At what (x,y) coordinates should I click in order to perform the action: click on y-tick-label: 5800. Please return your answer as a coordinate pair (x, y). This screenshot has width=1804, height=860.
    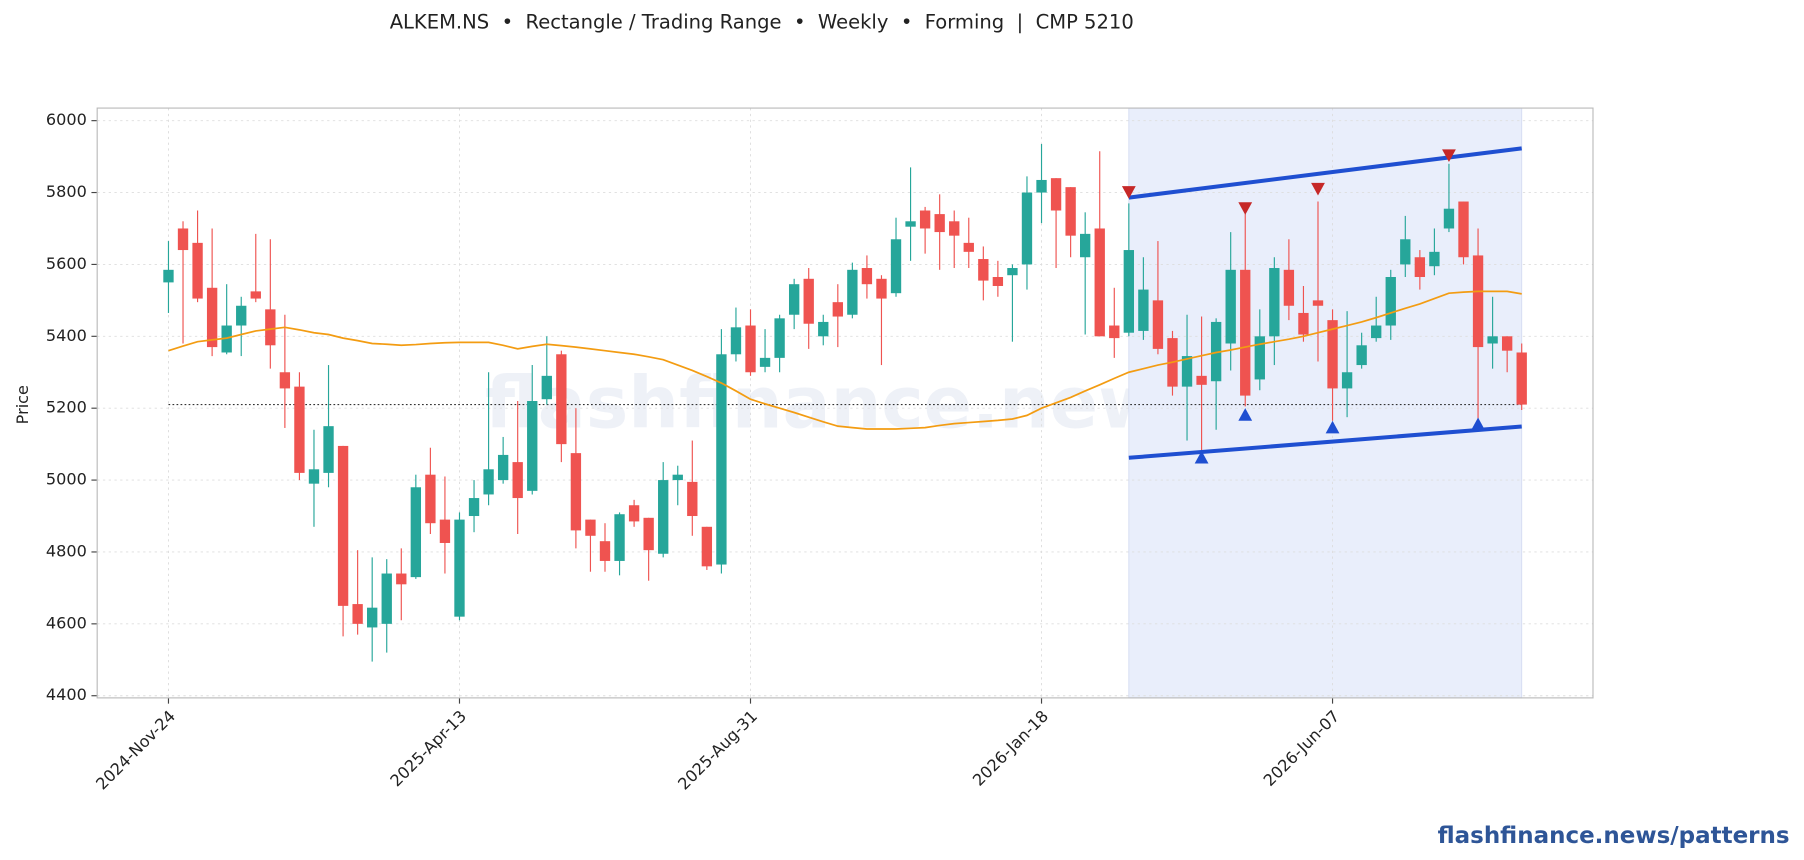
    Looking at the image, I should click on (66, 191).